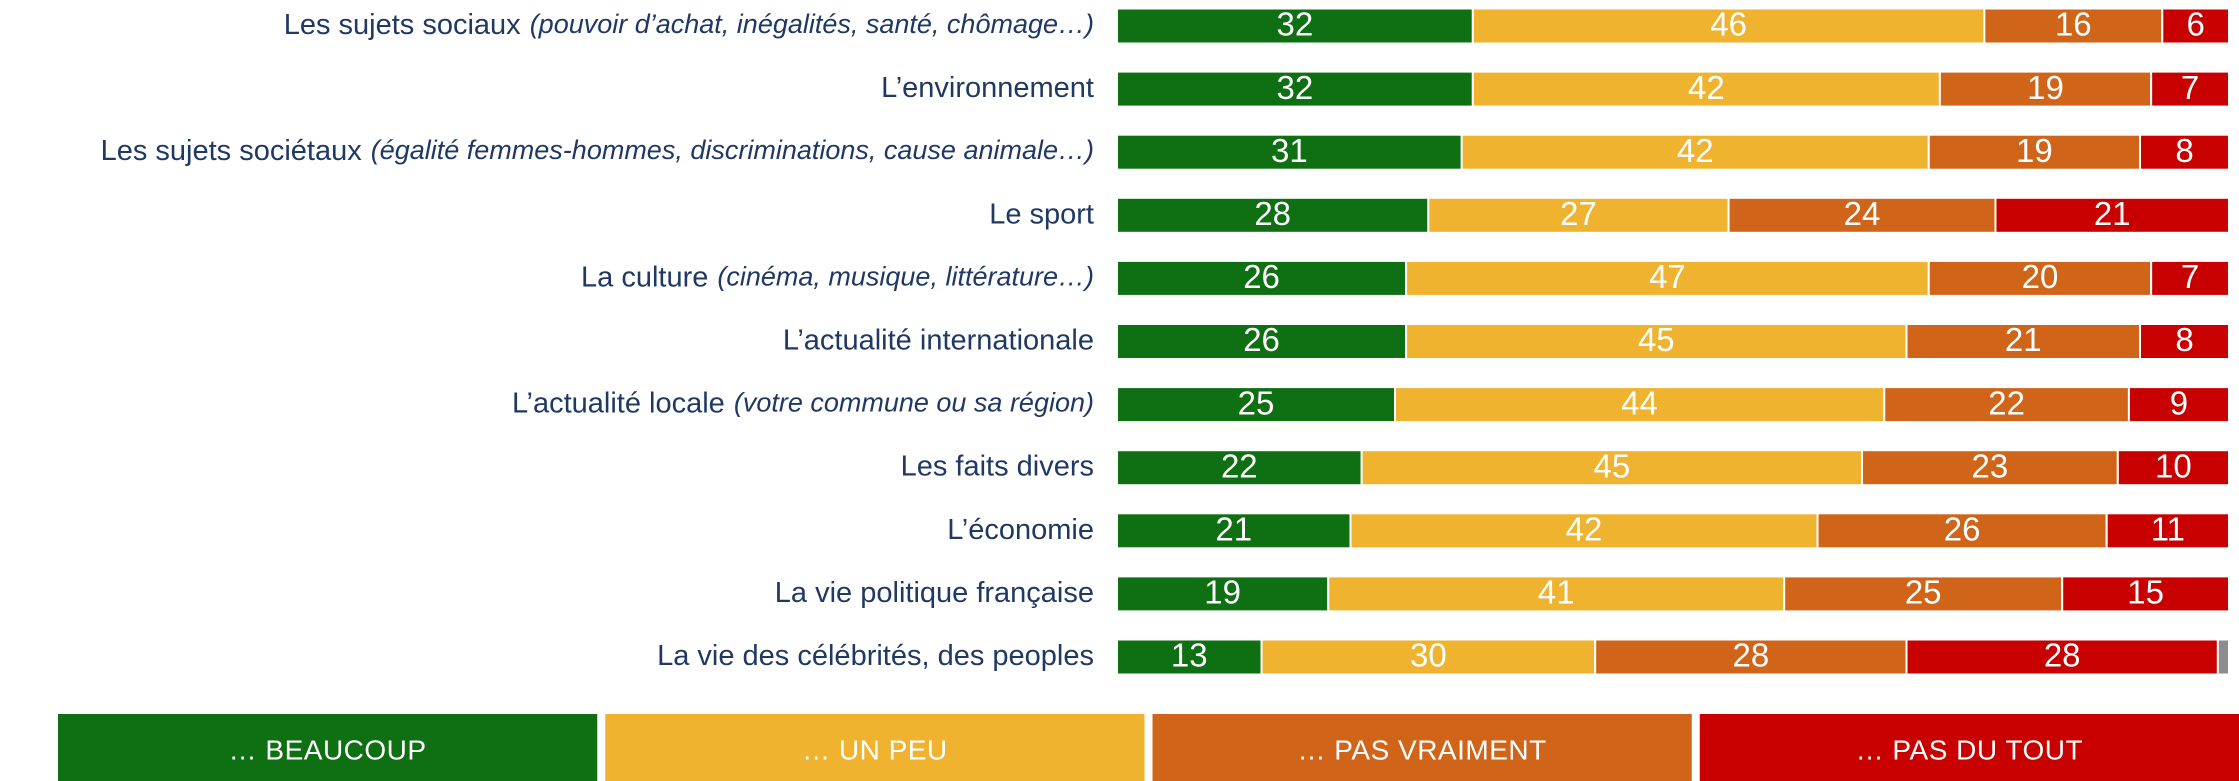  I want to click on value-label: 20, so click(2040, 276).